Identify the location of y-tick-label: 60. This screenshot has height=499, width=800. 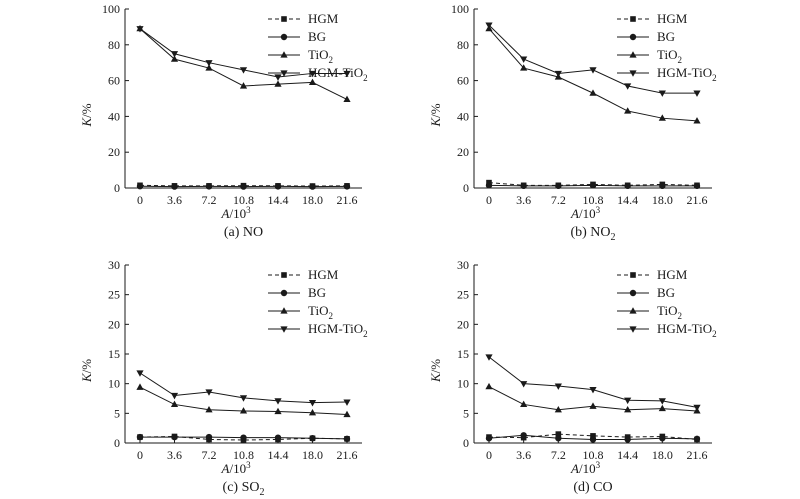
(114, 81).